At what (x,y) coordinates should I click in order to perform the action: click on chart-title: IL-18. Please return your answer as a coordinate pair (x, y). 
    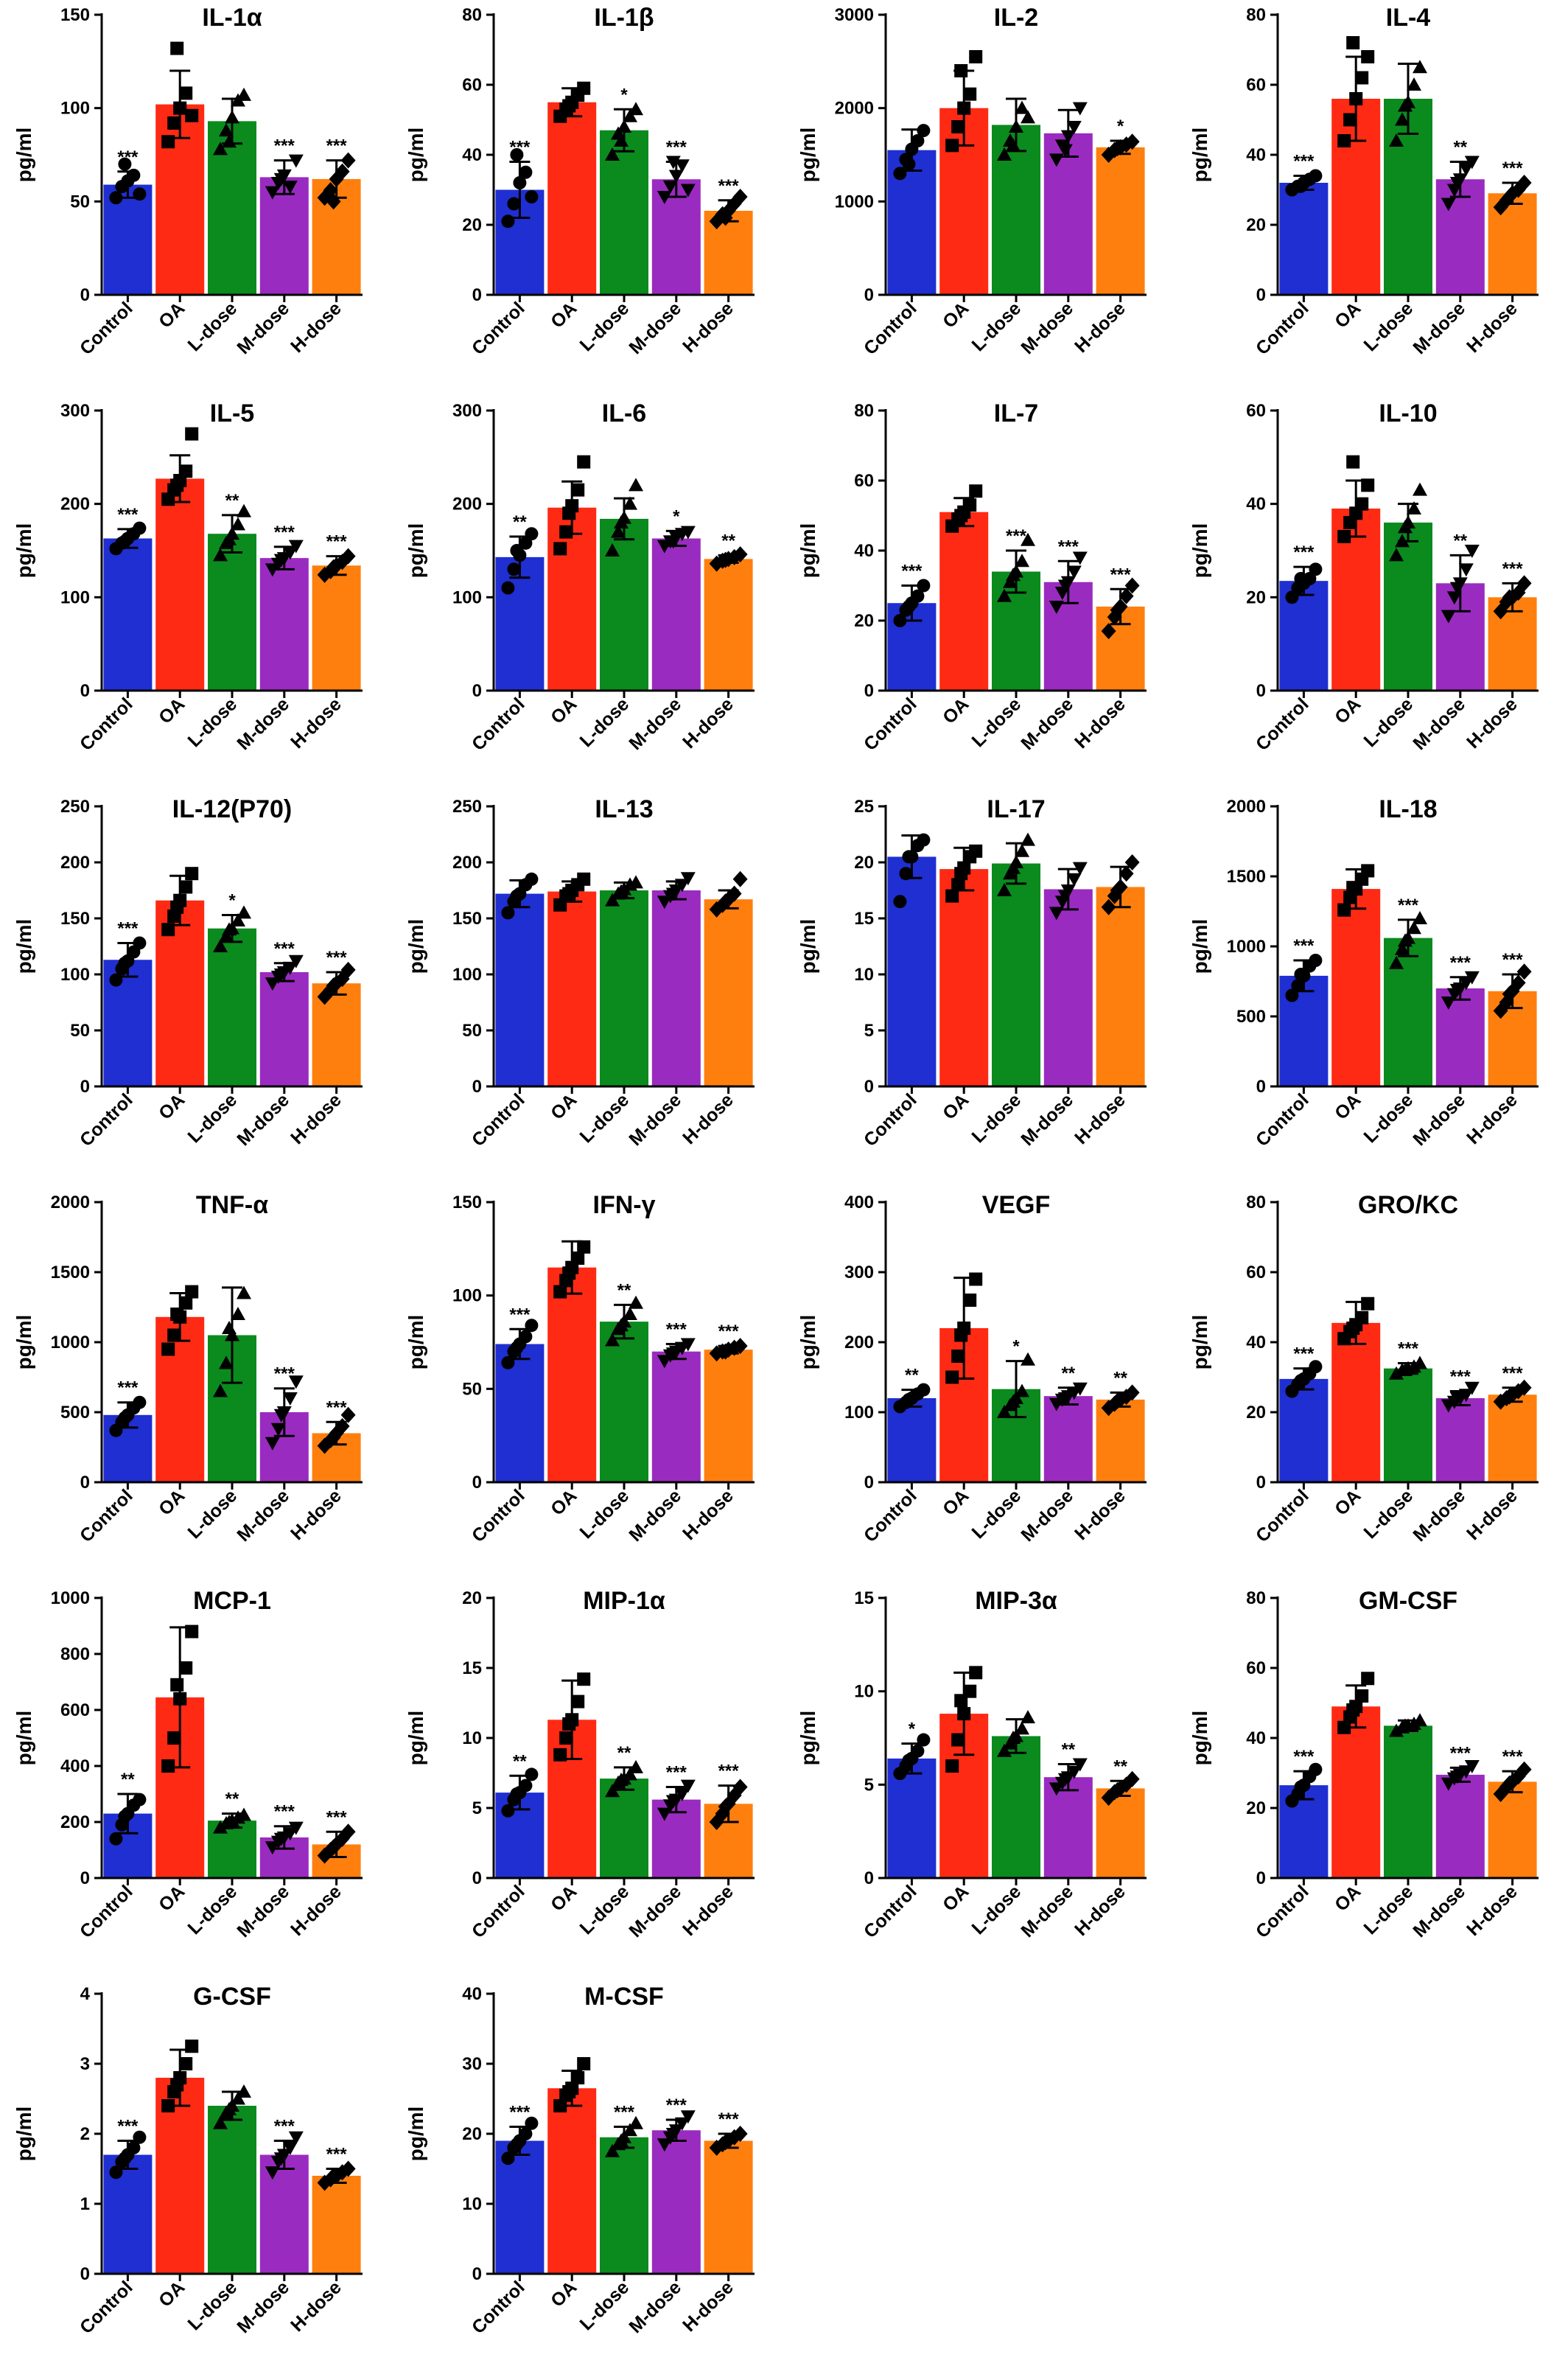
    Looking at the image, I should click on (1408, 809).